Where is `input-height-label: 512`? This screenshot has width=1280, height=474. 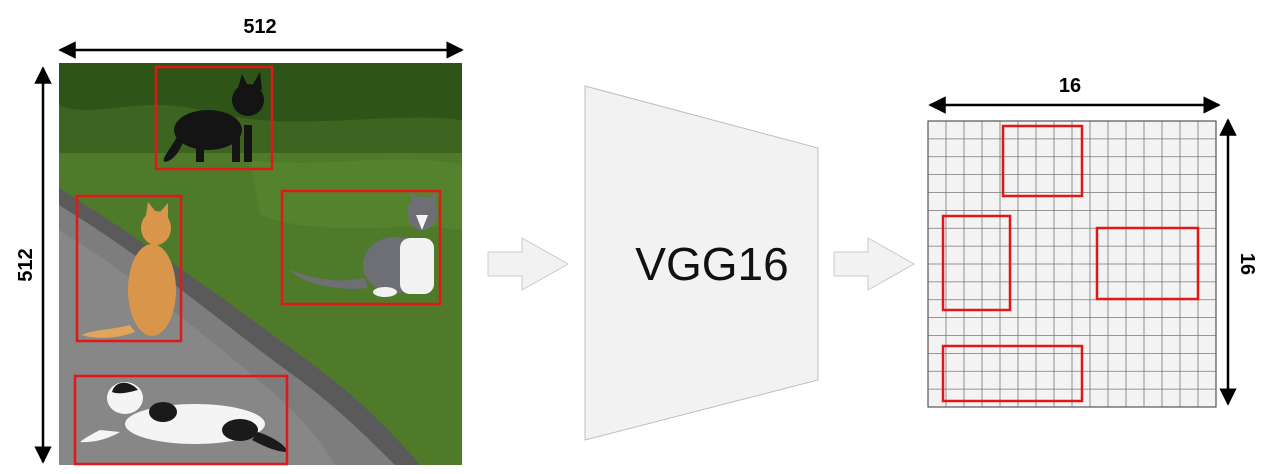 input-height-label: 512 is located at coordinates (26, 264).